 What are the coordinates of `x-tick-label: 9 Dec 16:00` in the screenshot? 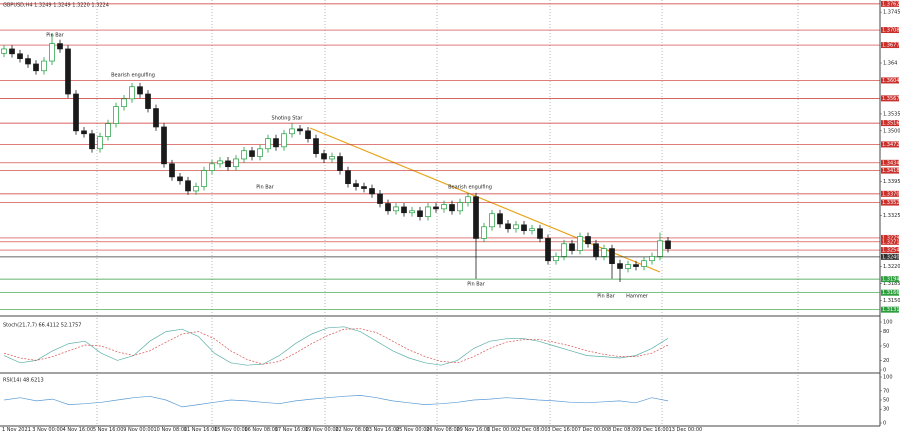 It's located at (653, 430).